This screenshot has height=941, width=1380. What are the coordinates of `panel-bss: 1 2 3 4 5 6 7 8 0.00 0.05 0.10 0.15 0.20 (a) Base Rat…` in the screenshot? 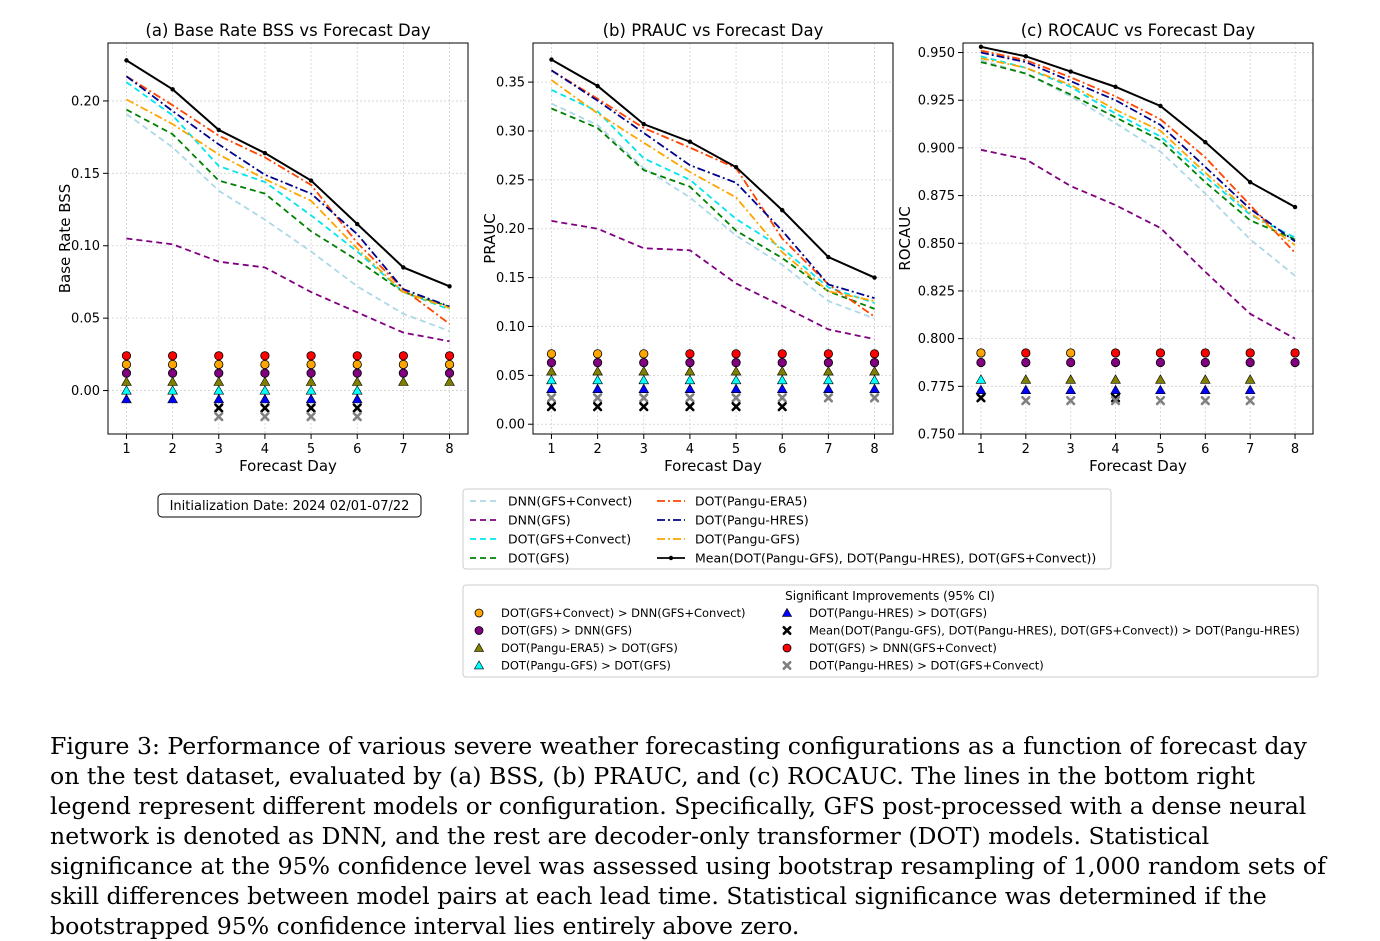 It's located at (262, 248).